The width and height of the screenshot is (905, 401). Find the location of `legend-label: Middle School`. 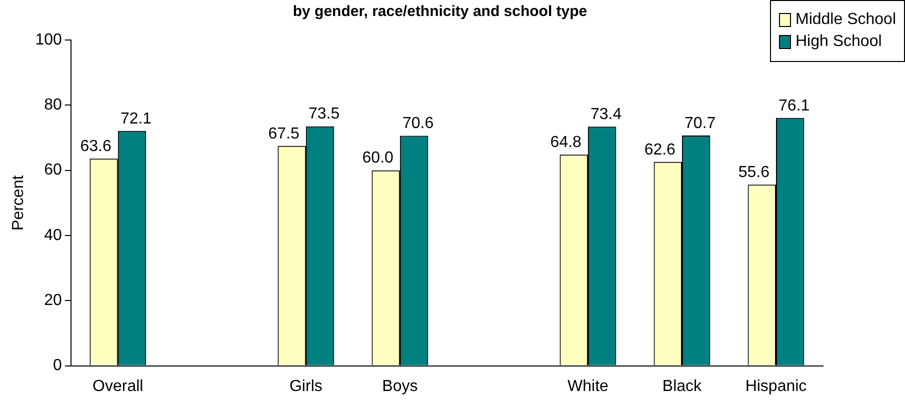

legend-label: Middle School is located at coordinates (846, 20).